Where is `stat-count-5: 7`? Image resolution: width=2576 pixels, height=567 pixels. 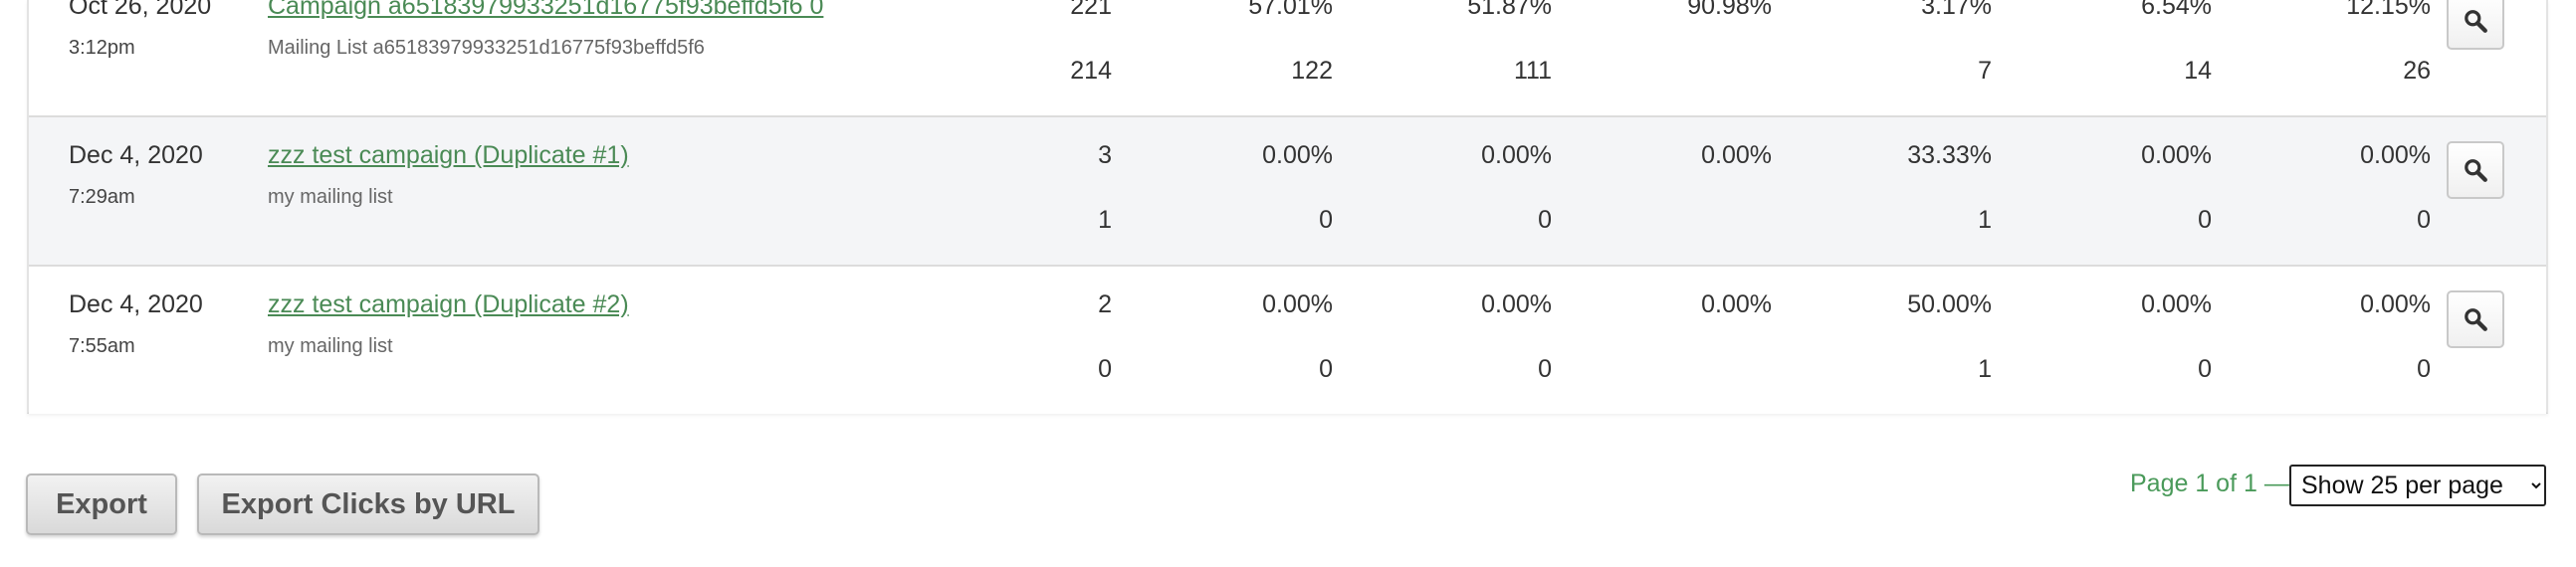 stat-count-5: 7 is located at coordinates (1985, 71).